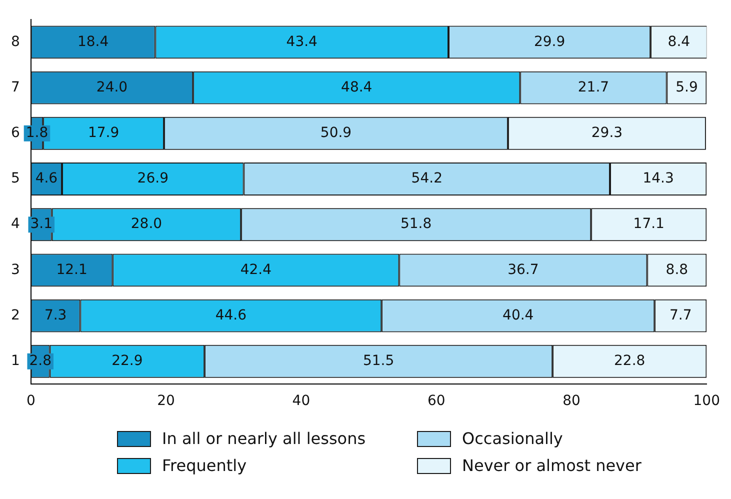 Image resolution: width=731 pixels, height=499 pixels. What do you see at coordinates (15, 133) in the screenshot?
I see `y-tick-label: 6` at bounding box center [15, 133].